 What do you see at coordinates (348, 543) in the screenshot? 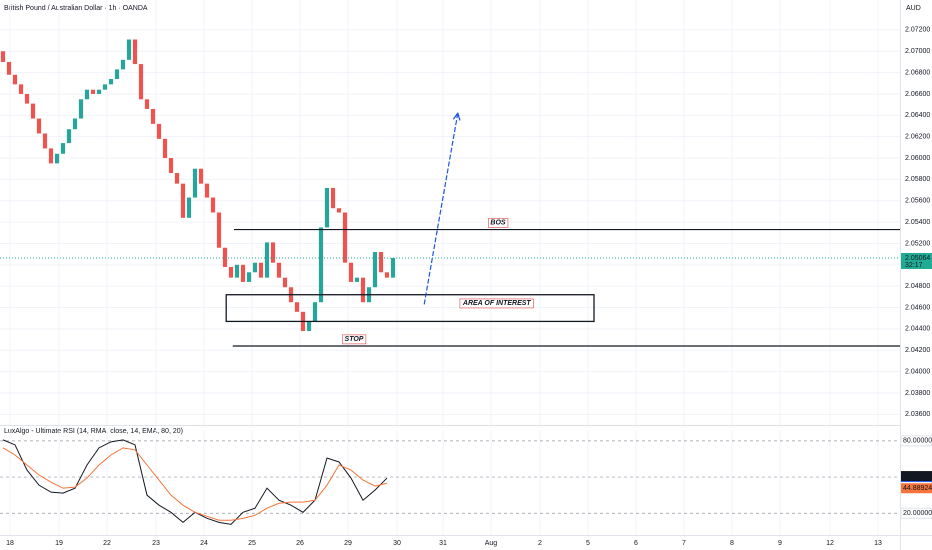
I see `x-tick-label: 29` at bounding box center [348, 543].